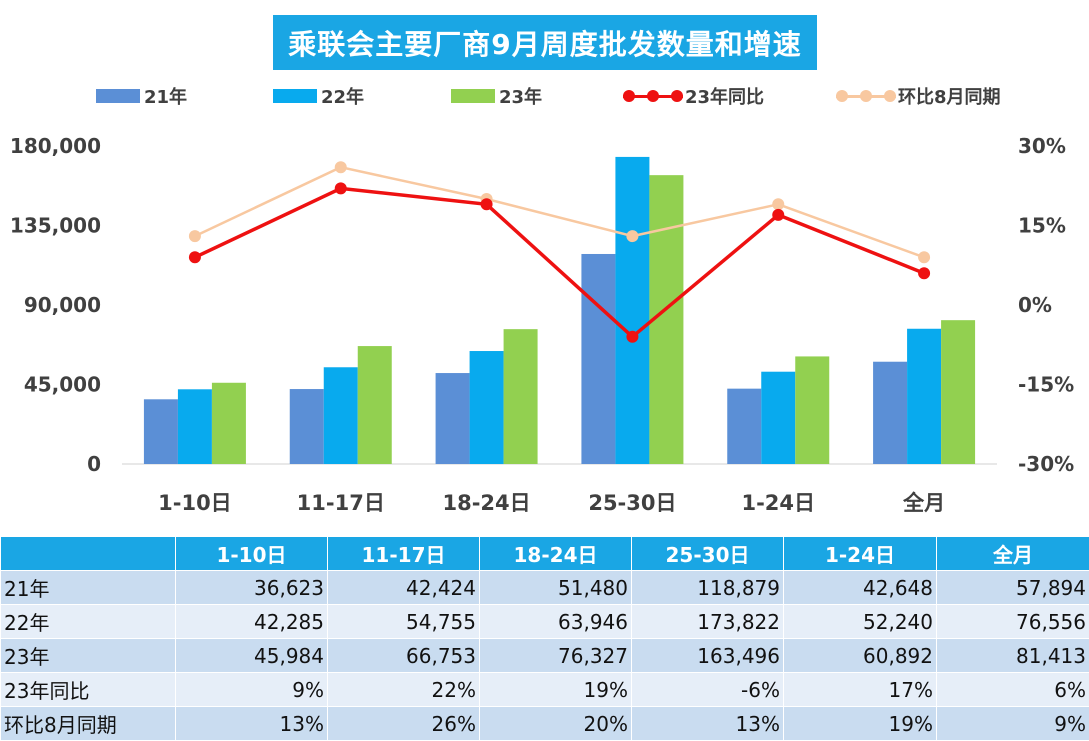  I want to click on table-cell: 17%, so click(860, 689).